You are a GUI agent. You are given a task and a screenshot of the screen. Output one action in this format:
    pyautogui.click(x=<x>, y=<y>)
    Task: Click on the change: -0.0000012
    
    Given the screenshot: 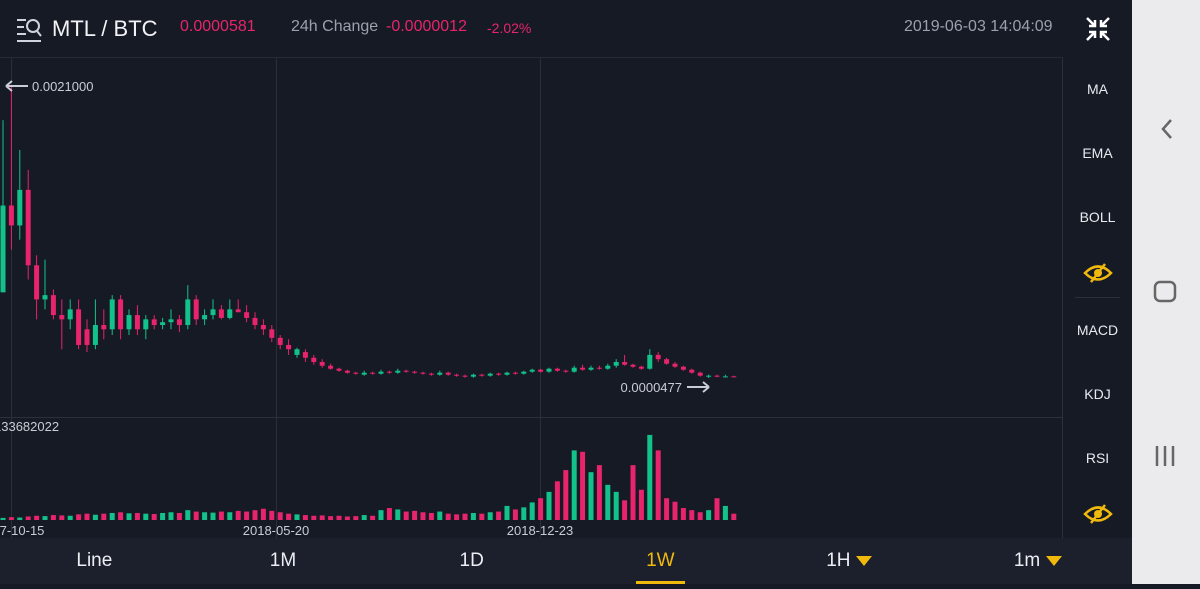 What is the action you would take?
    pyautogui.click(x=426, y=26)
    